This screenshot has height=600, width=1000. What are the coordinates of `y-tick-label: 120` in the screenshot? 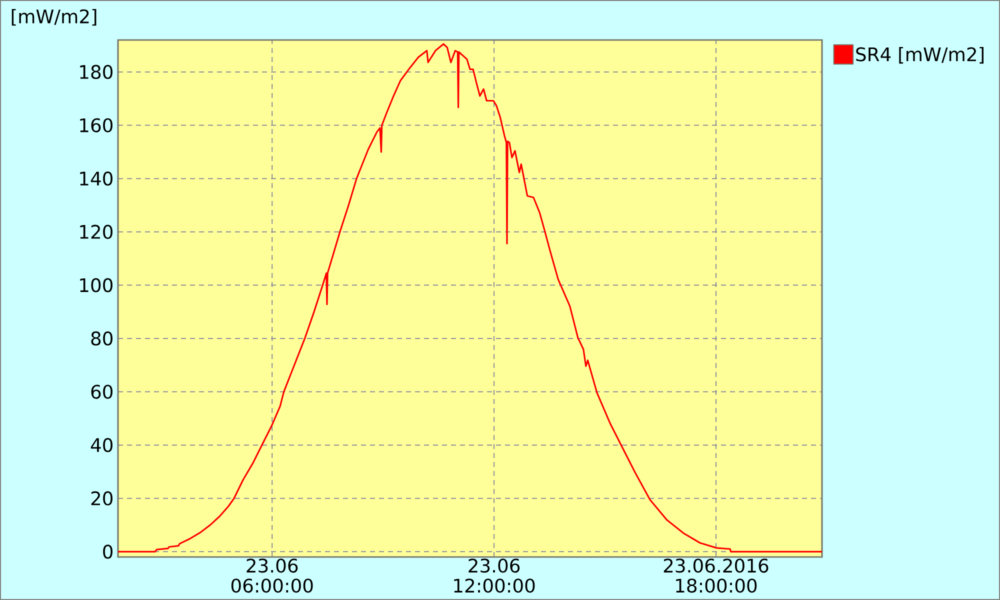 It's located at (96, 231).